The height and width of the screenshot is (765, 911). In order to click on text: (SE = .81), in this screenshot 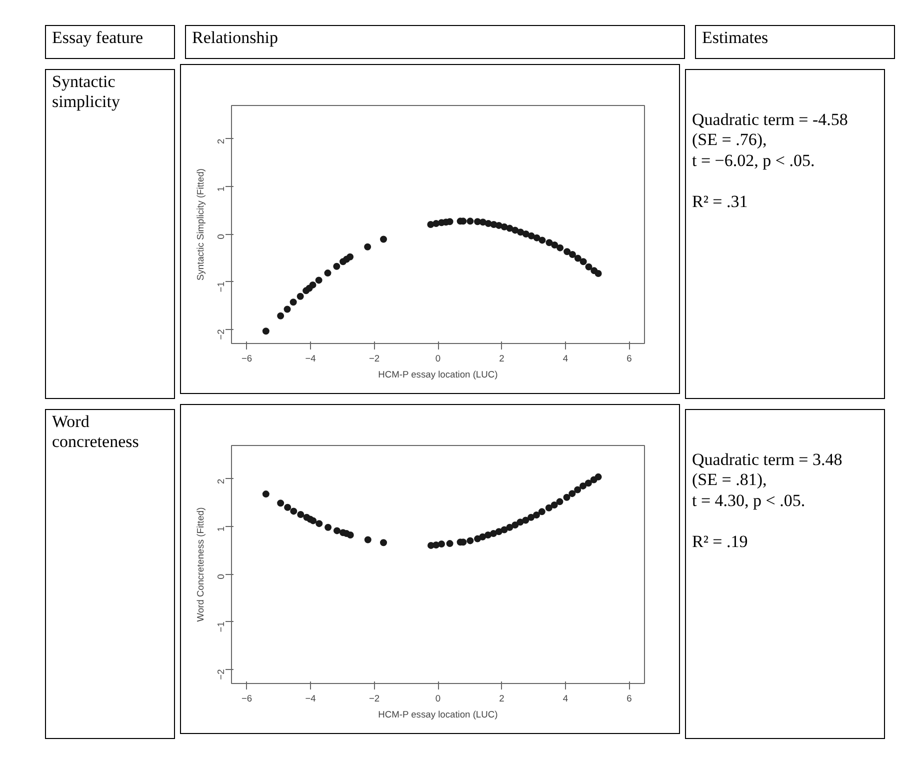, I will do `click(729, 480)`.